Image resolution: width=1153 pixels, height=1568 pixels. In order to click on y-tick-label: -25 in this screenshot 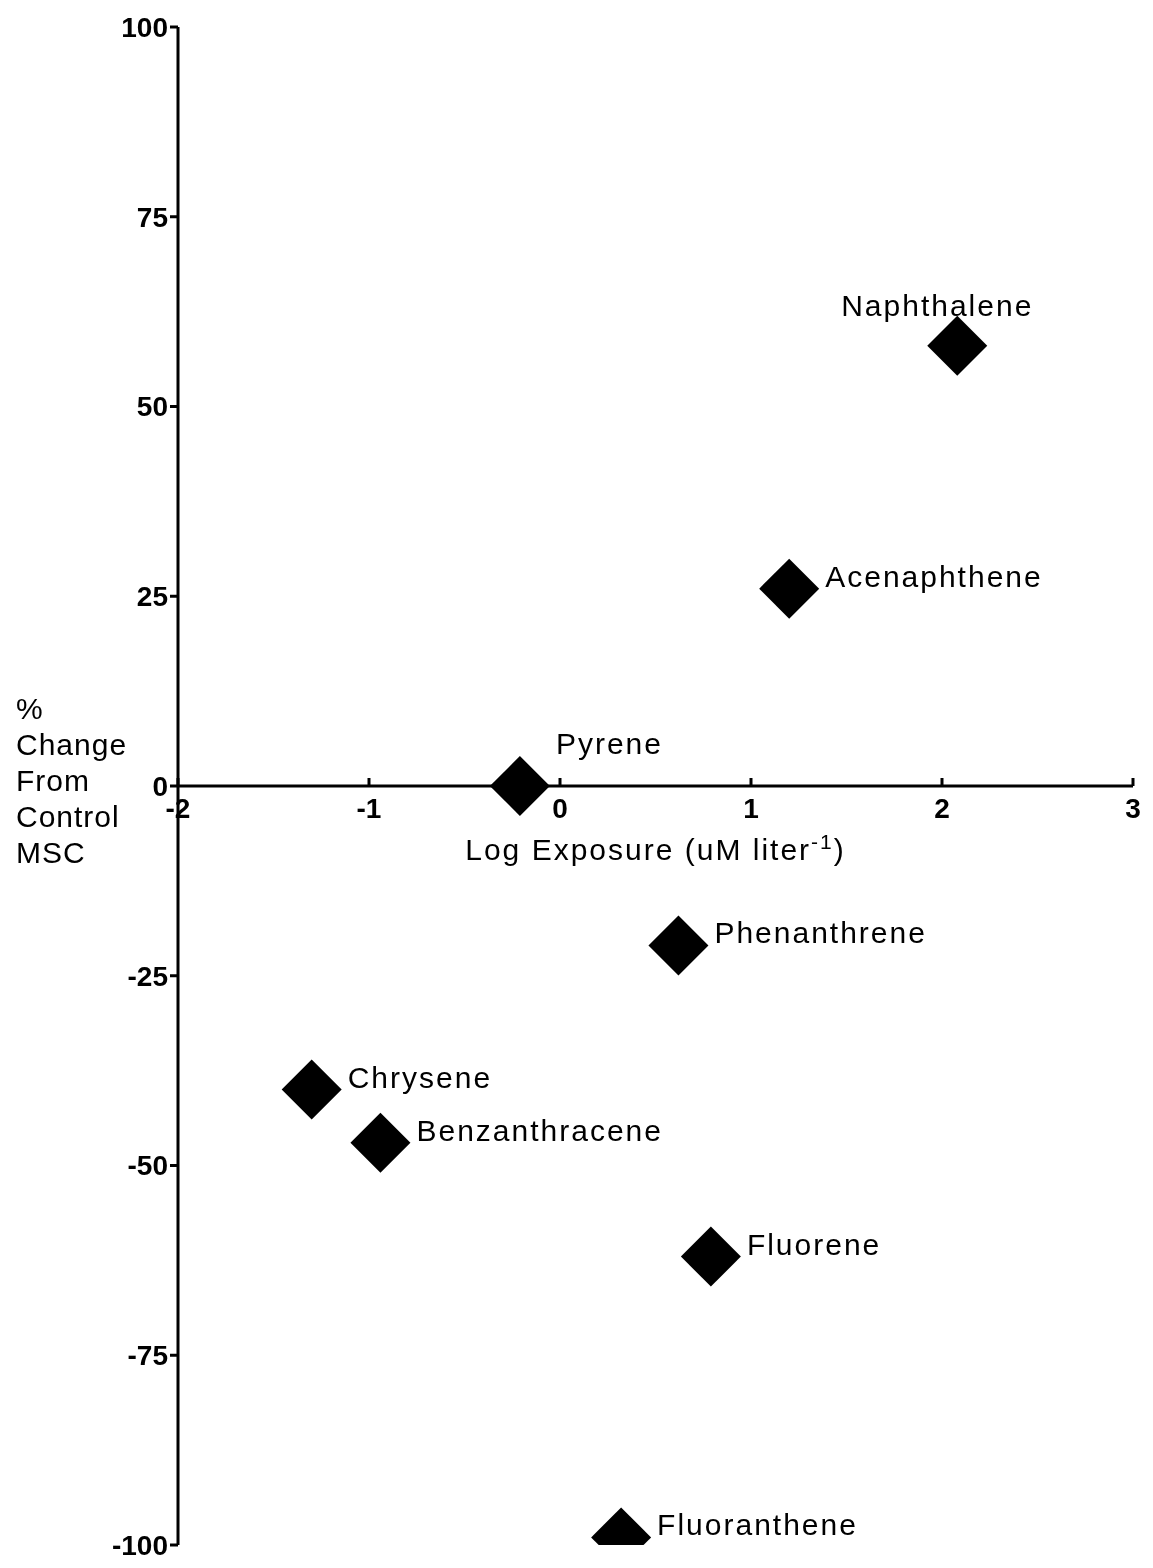, I will do `click(147, 976)`.